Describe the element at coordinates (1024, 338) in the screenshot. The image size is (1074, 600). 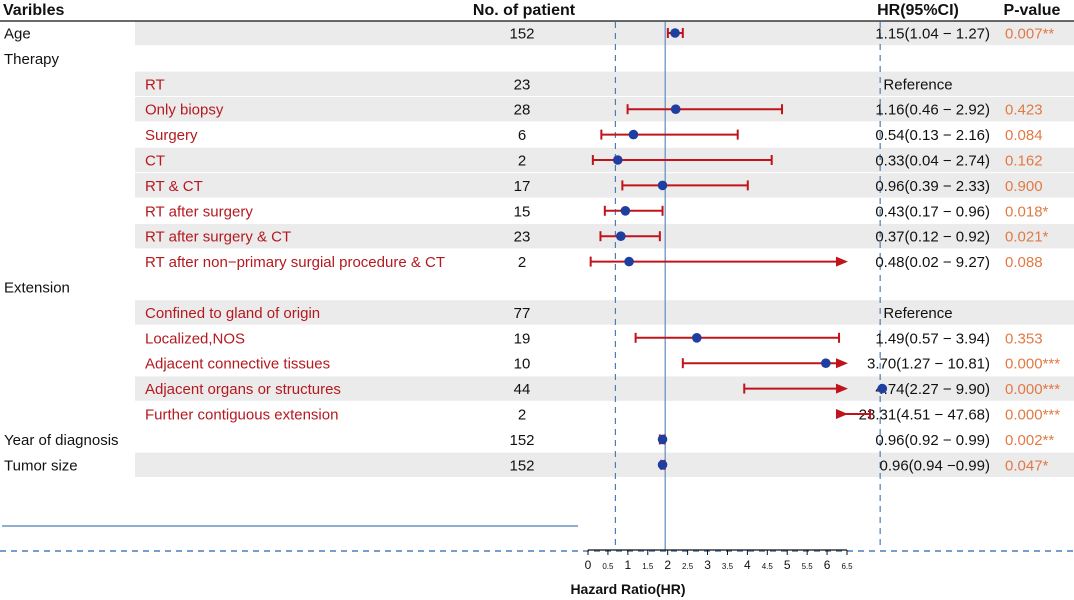
I see `p-value: 0.353` at that location.